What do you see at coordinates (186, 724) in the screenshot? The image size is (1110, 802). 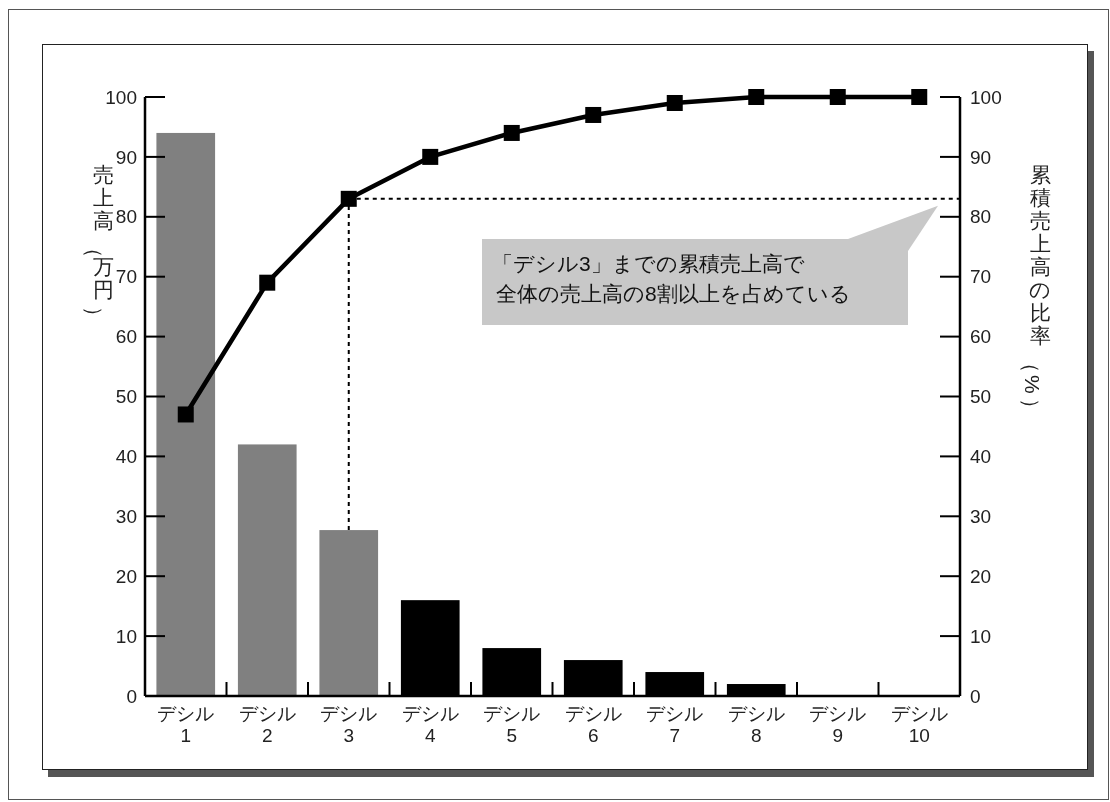 I see `x-tick-label: デシル 1` at bounding box center [186, 724].